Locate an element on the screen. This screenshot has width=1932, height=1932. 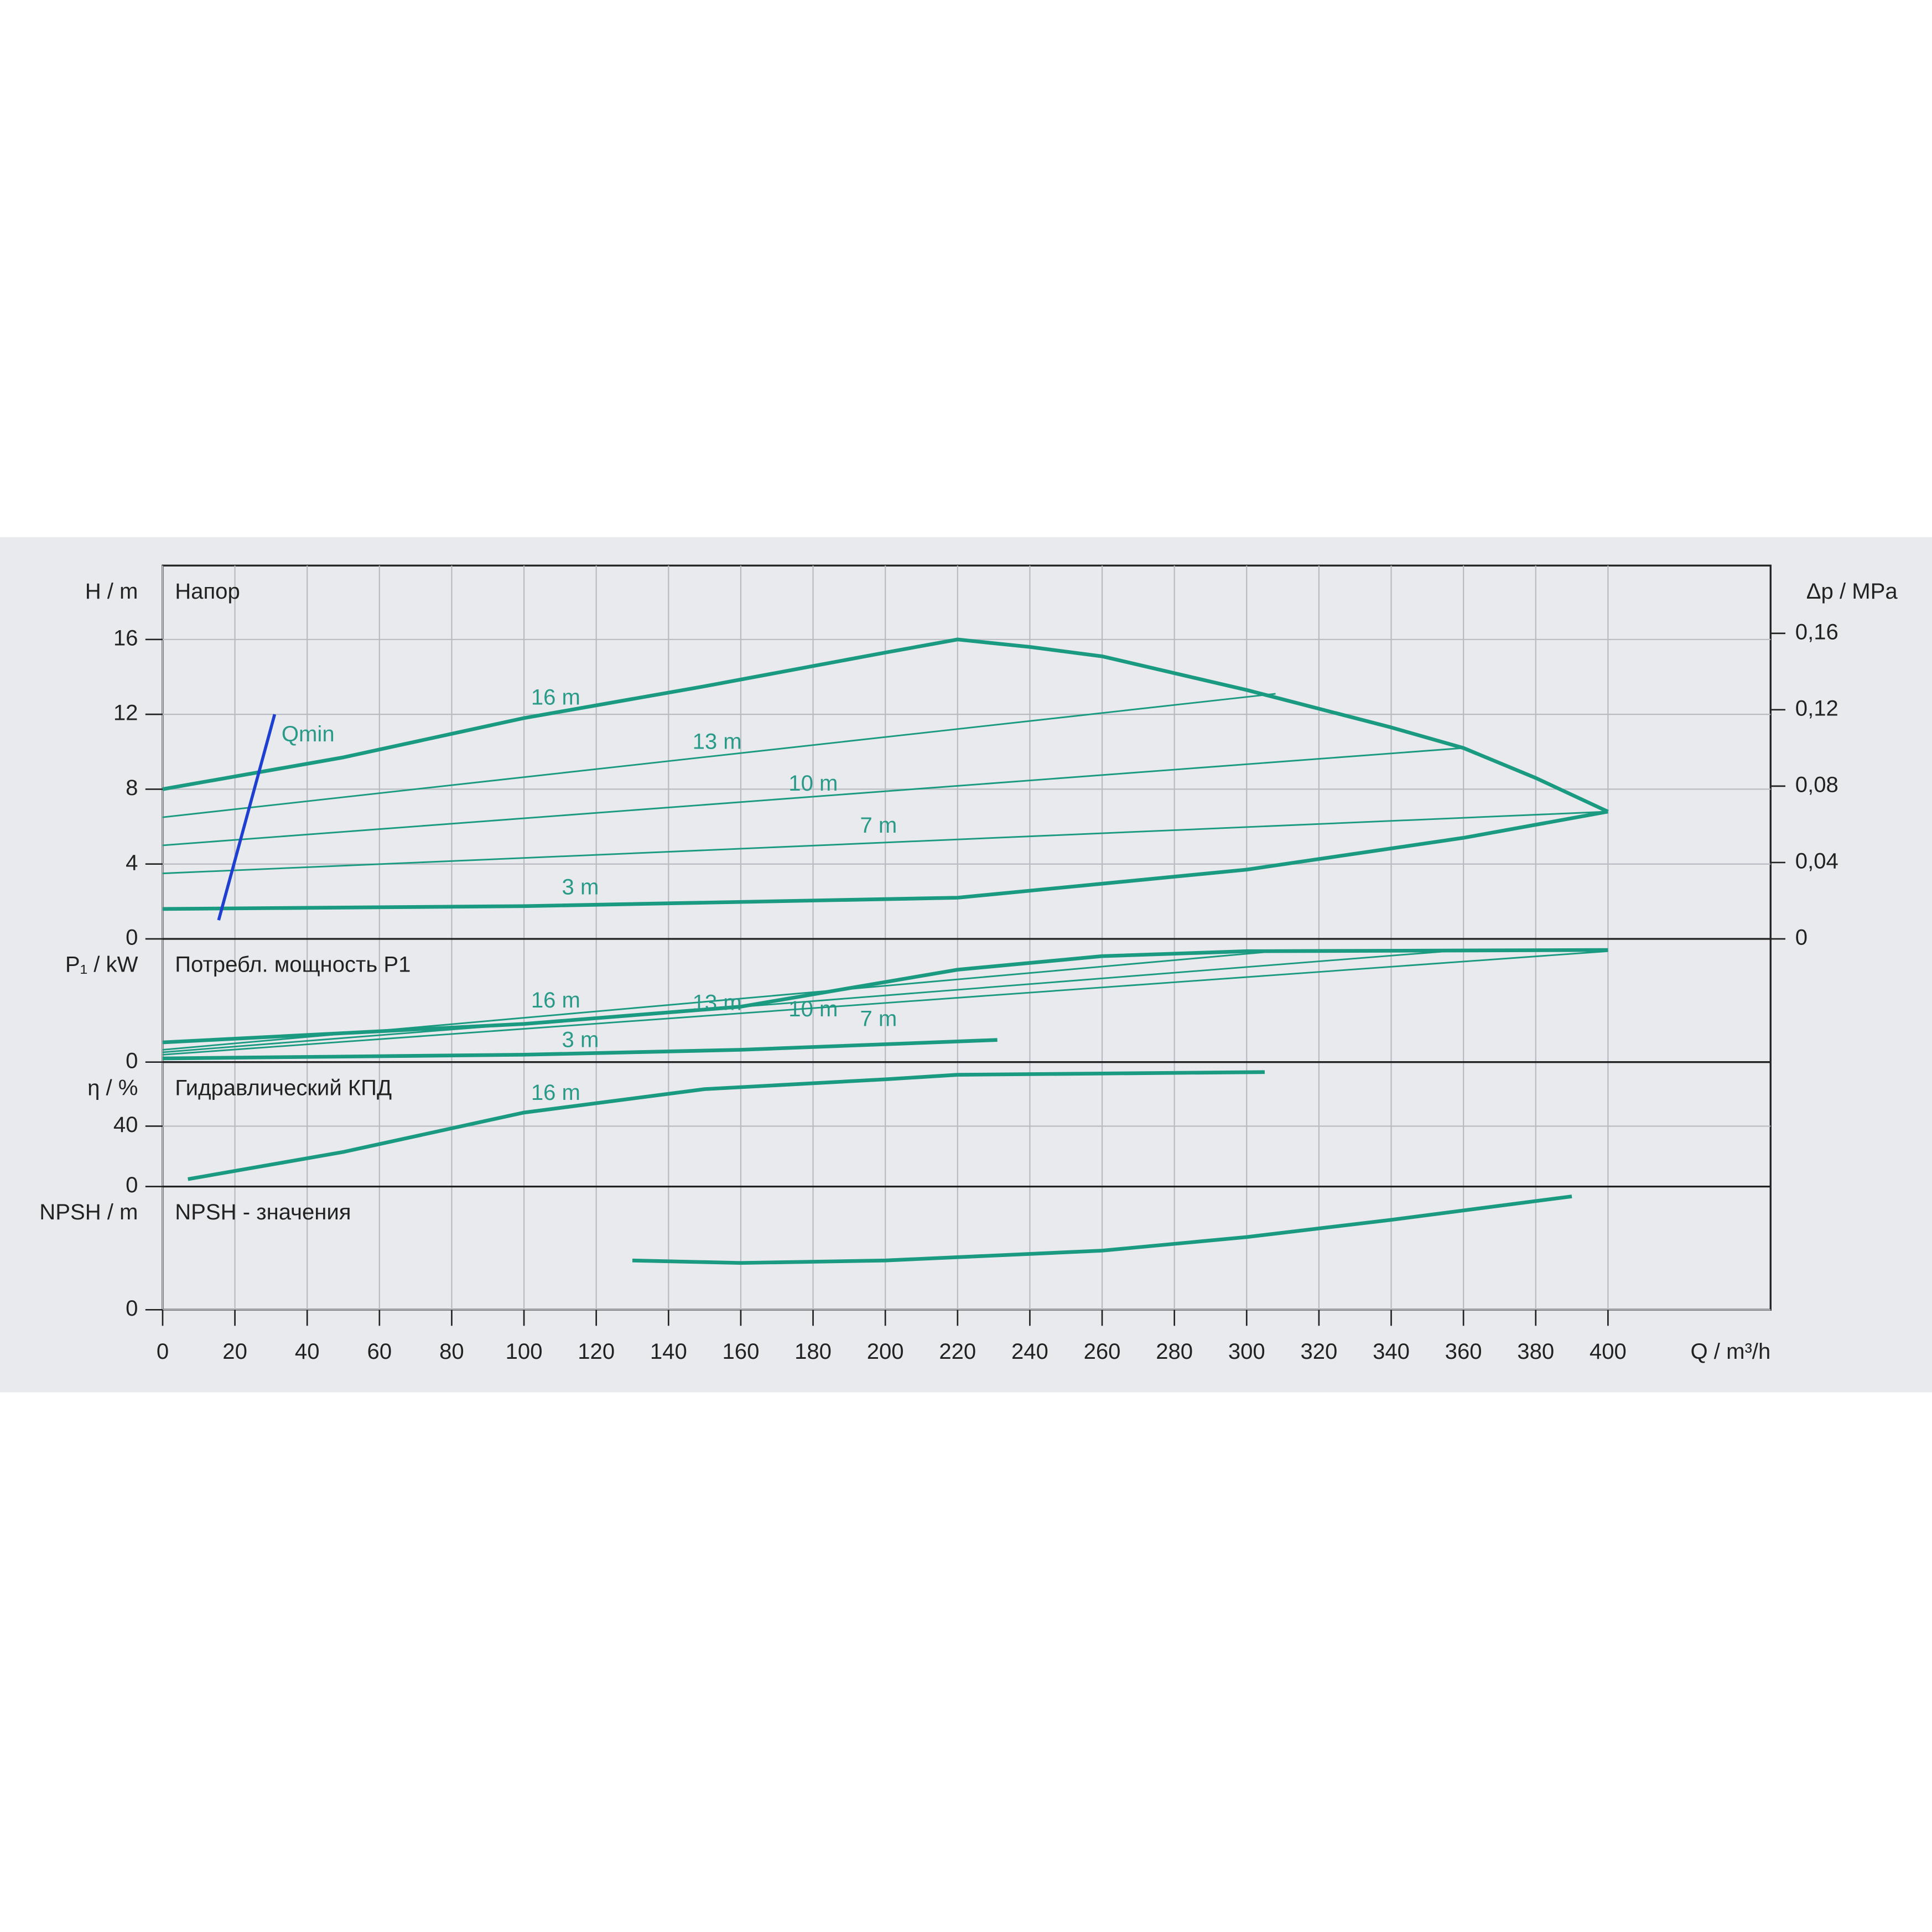
x-tick-label: 140 is located at coordinates (669, 1351).